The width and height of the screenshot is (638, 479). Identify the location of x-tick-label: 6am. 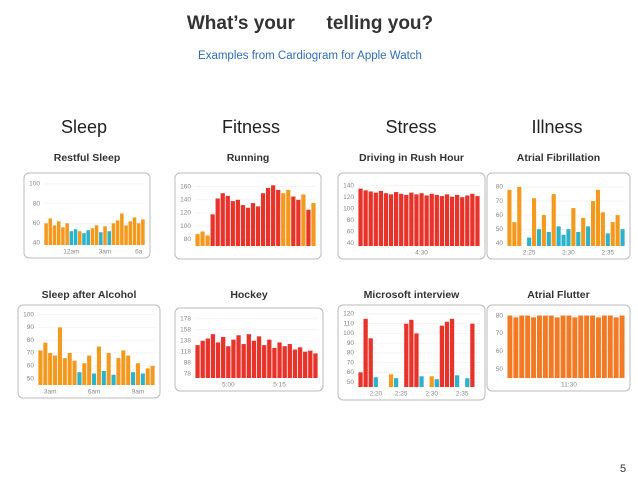
(94, 392).